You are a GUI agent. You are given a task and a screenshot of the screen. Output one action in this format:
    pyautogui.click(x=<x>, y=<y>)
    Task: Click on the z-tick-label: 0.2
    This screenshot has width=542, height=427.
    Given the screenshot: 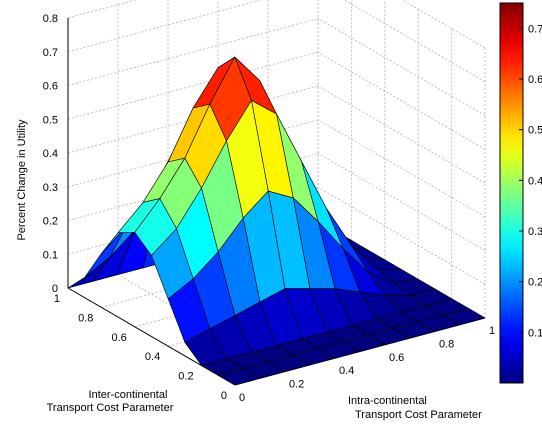 What is the action you would take?
    pyautogui.click(x=50, y=222)
    